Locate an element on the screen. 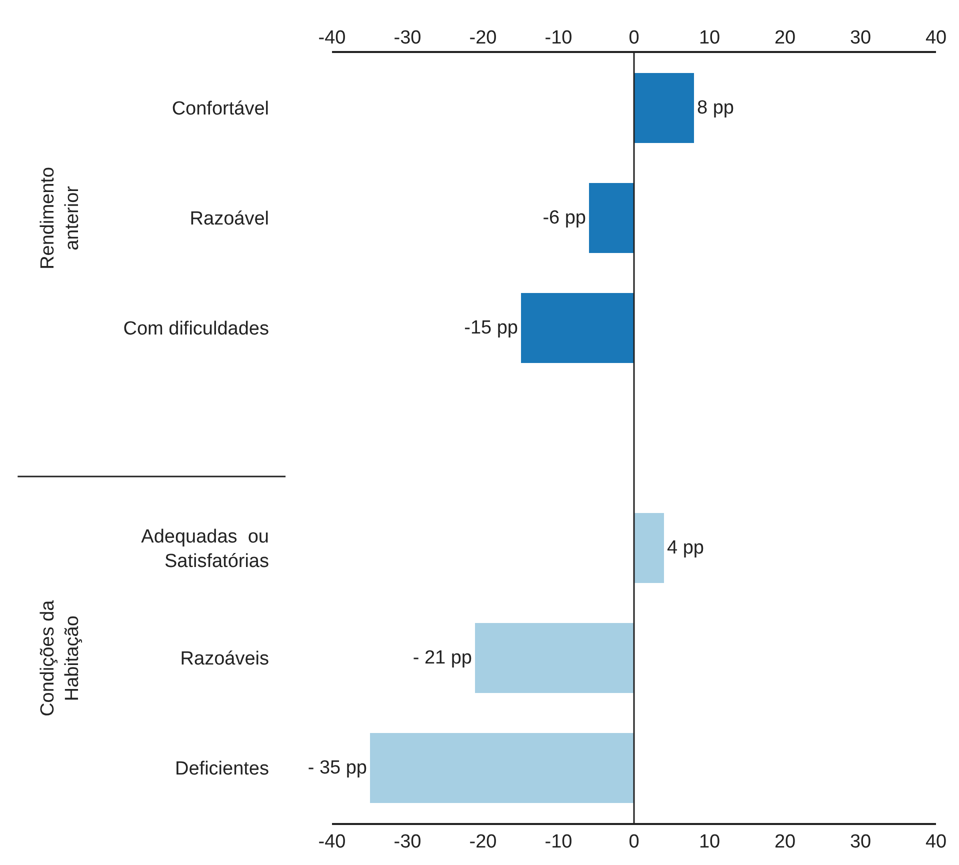 The height and width of the screenshot is (865, 959). text: Rendimento anterior is located at coordinates (60, 218).